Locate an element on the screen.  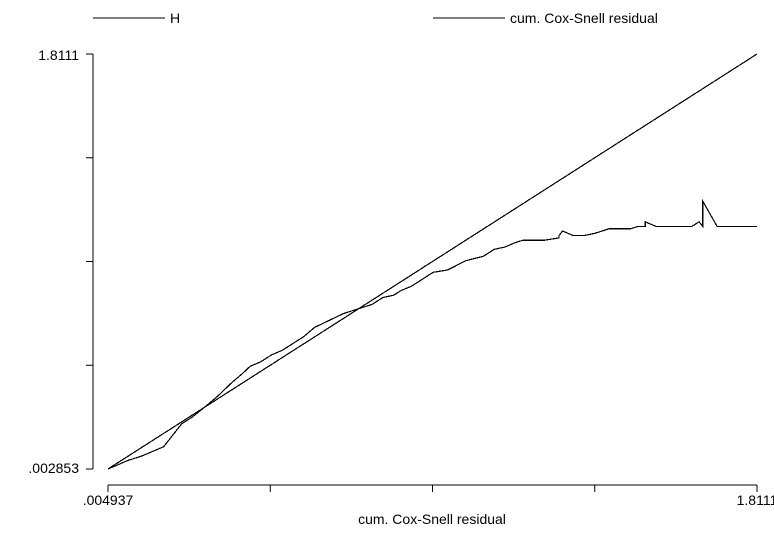
legend-label-cox-snell: cum. Cox-Snell residual is located at coordinates (584, 18).